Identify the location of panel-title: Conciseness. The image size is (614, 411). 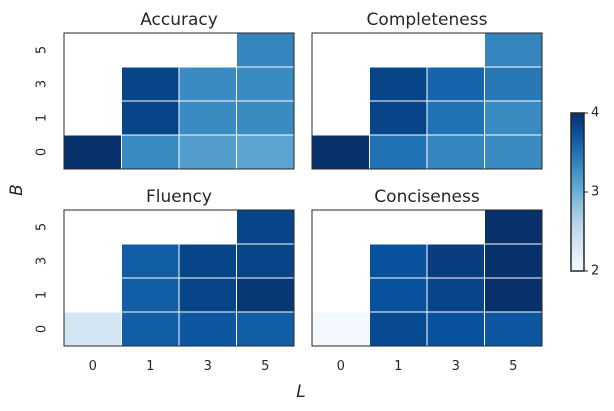
(427, 197).